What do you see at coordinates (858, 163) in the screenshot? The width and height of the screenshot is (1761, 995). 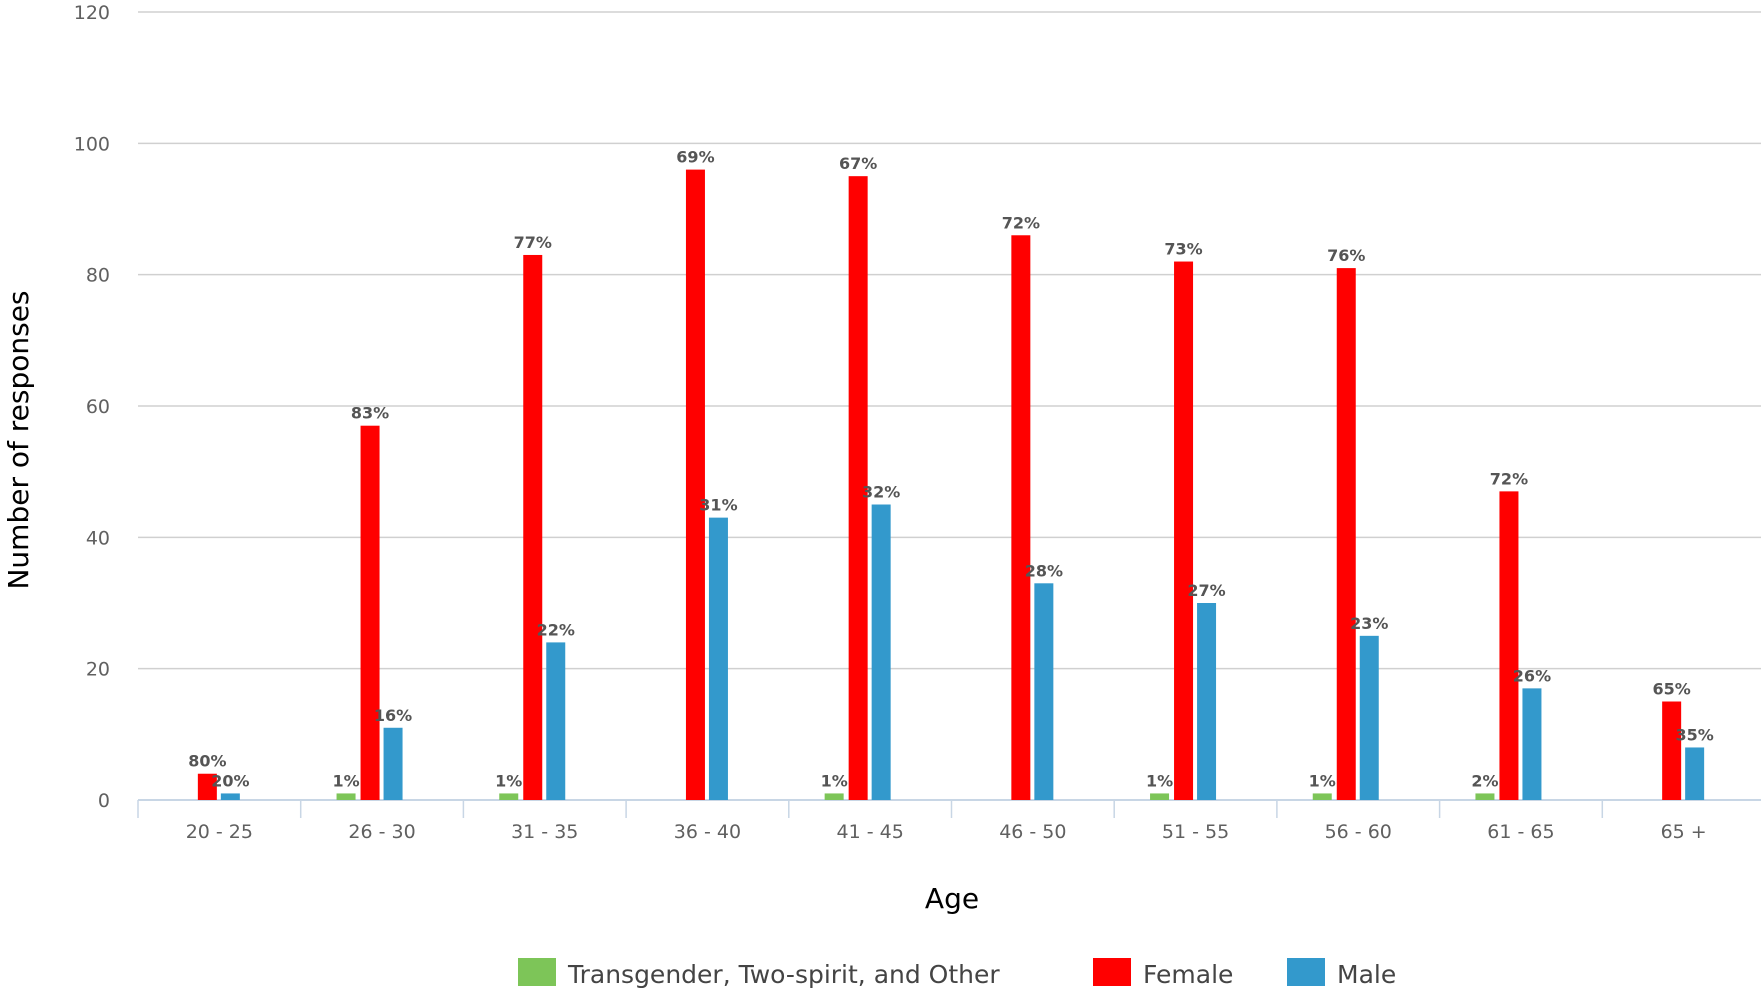 I see `data-label: 67%` at bounding box center [858, 163].